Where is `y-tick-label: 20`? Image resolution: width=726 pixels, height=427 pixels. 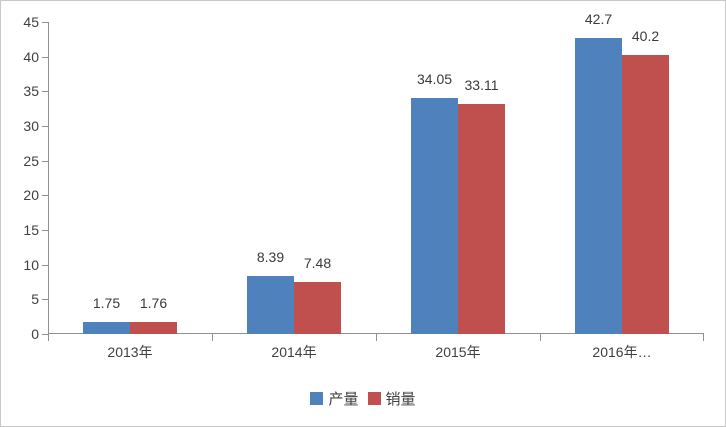 y-tick-label: 20 is located at coordinates (31, 195).